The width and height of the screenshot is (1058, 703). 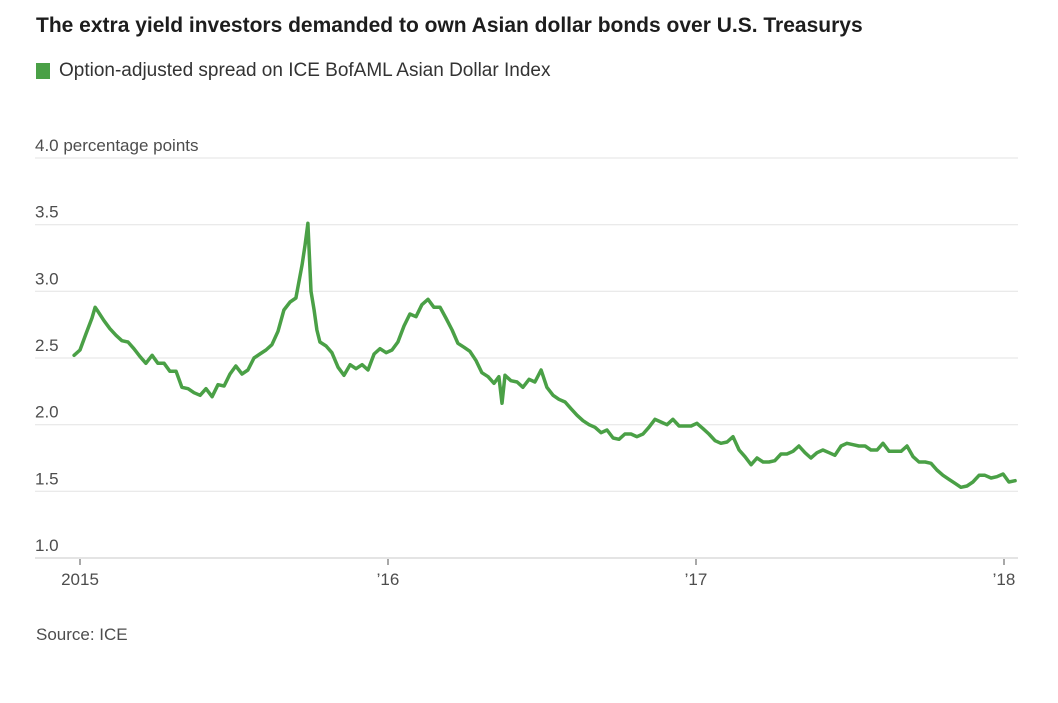 What do you see at coordinates (82, 634) in the screenshot?
I see `source-note: Source: ICE` at bounding box center [82, 634].